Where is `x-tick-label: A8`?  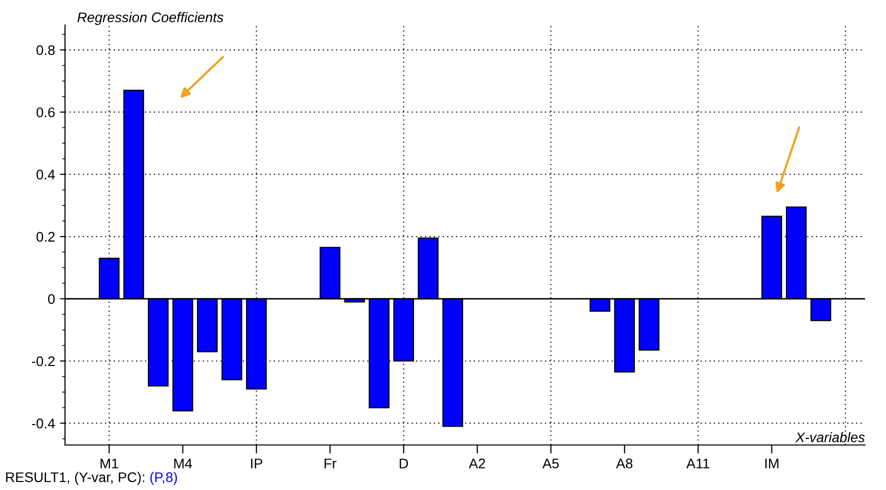 x-tick-label: A8 is located at coordinates (624, 463).